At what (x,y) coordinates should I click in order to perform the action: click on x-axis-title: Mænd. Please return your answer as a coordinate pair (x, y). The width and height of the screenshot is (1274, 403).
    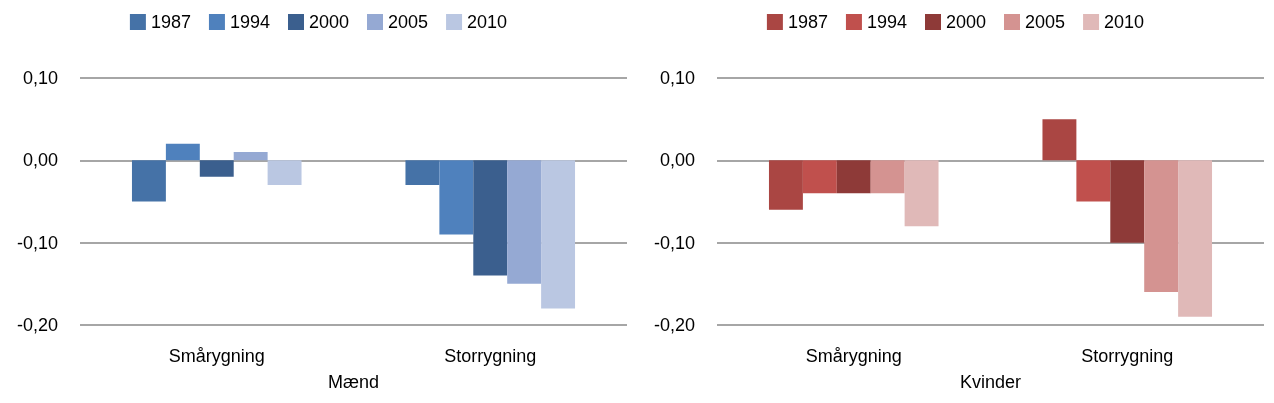
    Looking at the image, I should click on (353, 382).